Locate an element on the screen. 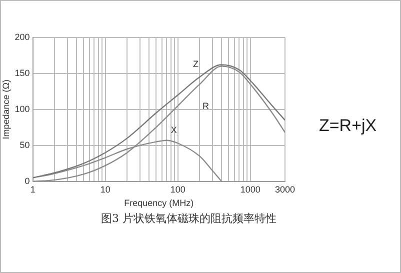 This screenshot has width=401, height=273. series-label: Z is located at coordinates (195, 64).